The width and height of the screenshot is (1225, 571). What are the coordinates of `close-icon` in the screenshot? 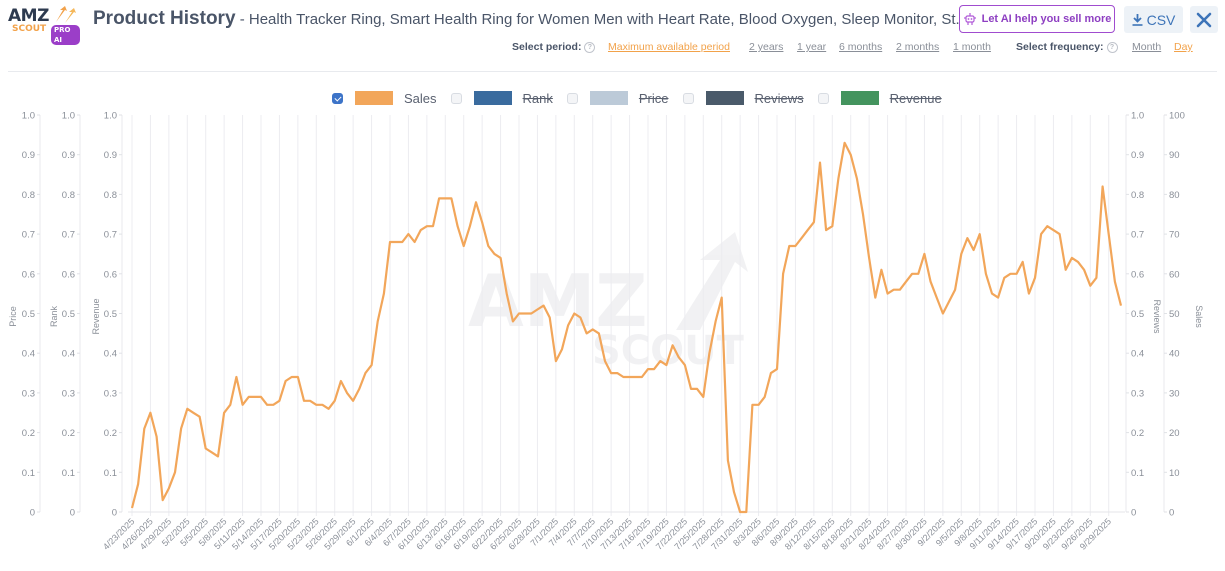 It's located at (1204, 19).